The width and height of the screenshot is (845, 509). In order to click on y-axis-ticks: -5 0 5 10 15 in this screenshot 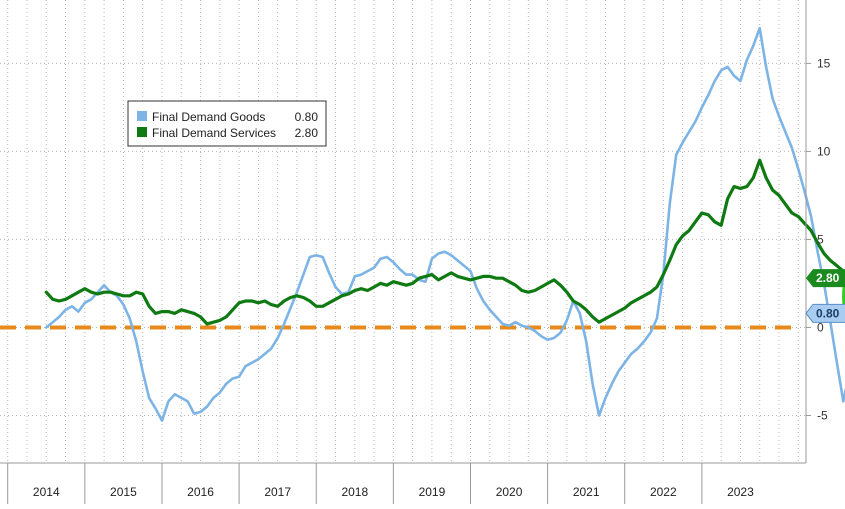, I will do `click(818, 239)`.